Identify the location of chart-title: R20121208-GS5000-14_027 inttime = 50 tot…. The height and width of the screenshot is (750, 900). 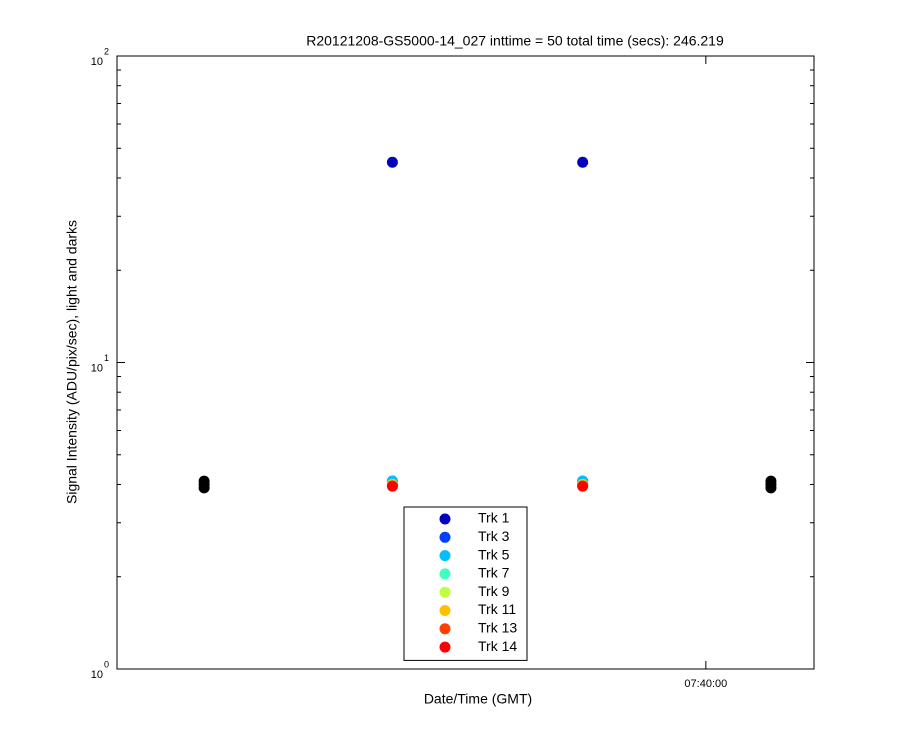
(515, 41).